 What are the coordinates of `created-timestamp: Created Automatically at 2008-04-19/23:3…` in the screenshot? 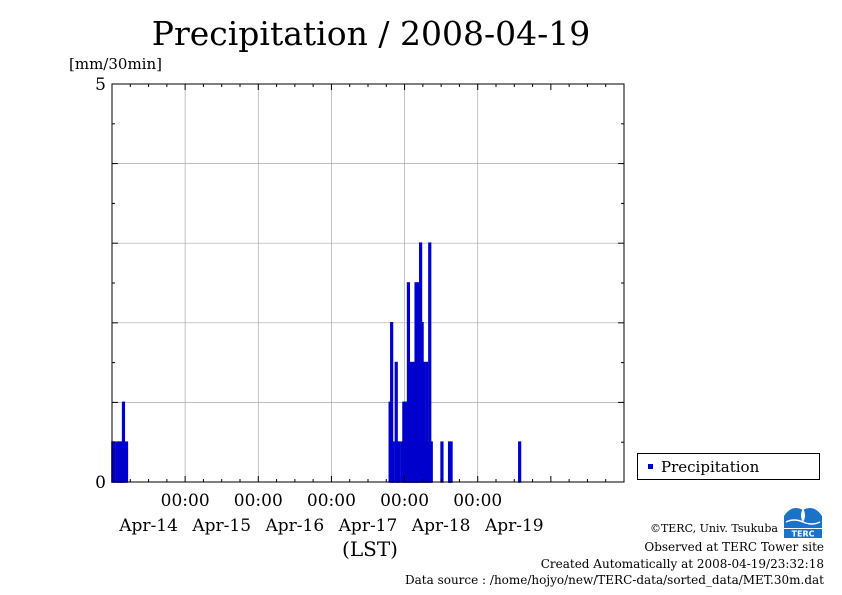 It's located at (682, 564).